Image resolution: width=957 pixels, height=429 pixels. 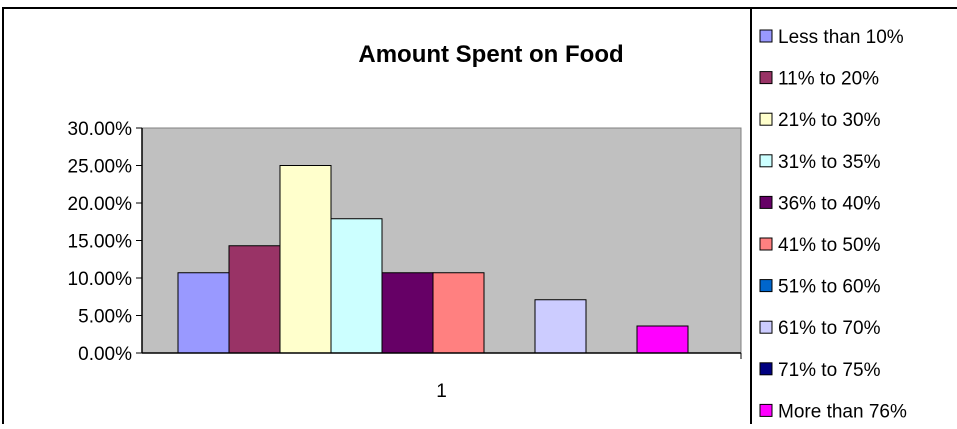 What do you see at coordinates (105, 354) in the screenshot?
I see `y-tick-label: 0.00%` at bounding box center [105, 354].